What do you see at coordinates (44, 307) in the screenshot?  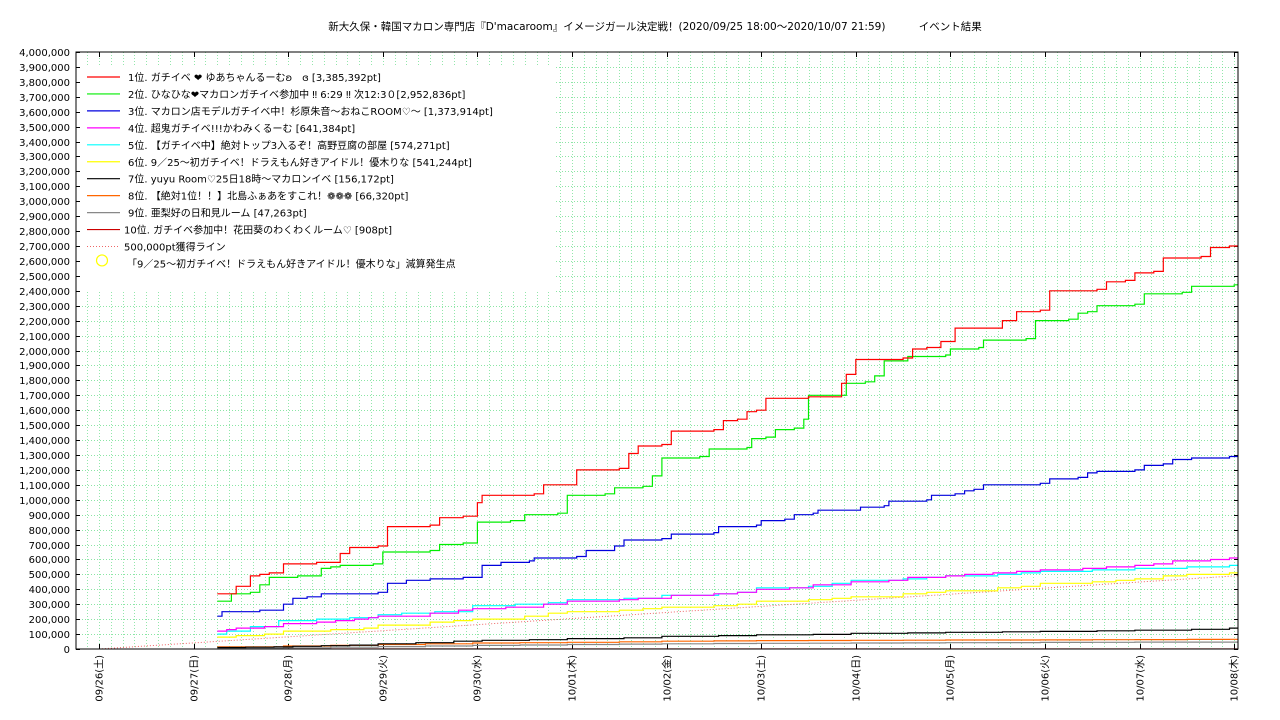 I see `y-tick-label: 2,300,000` at bounding box center [44, 307].